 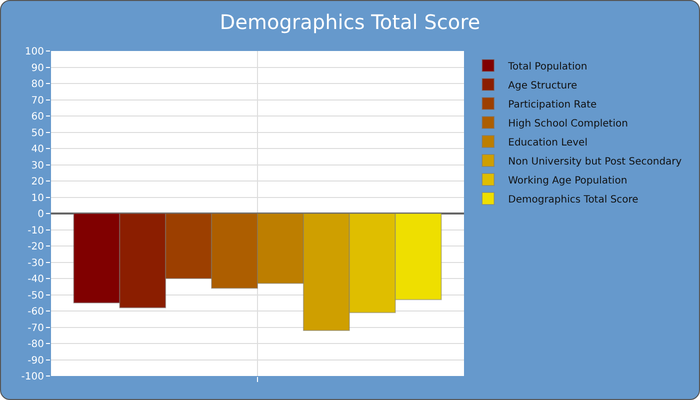 What do you see at coordinates (595, 162) in the screenshot?
I see `legend-label: Non University but Post Secondary` at bounding box center [595, 162].